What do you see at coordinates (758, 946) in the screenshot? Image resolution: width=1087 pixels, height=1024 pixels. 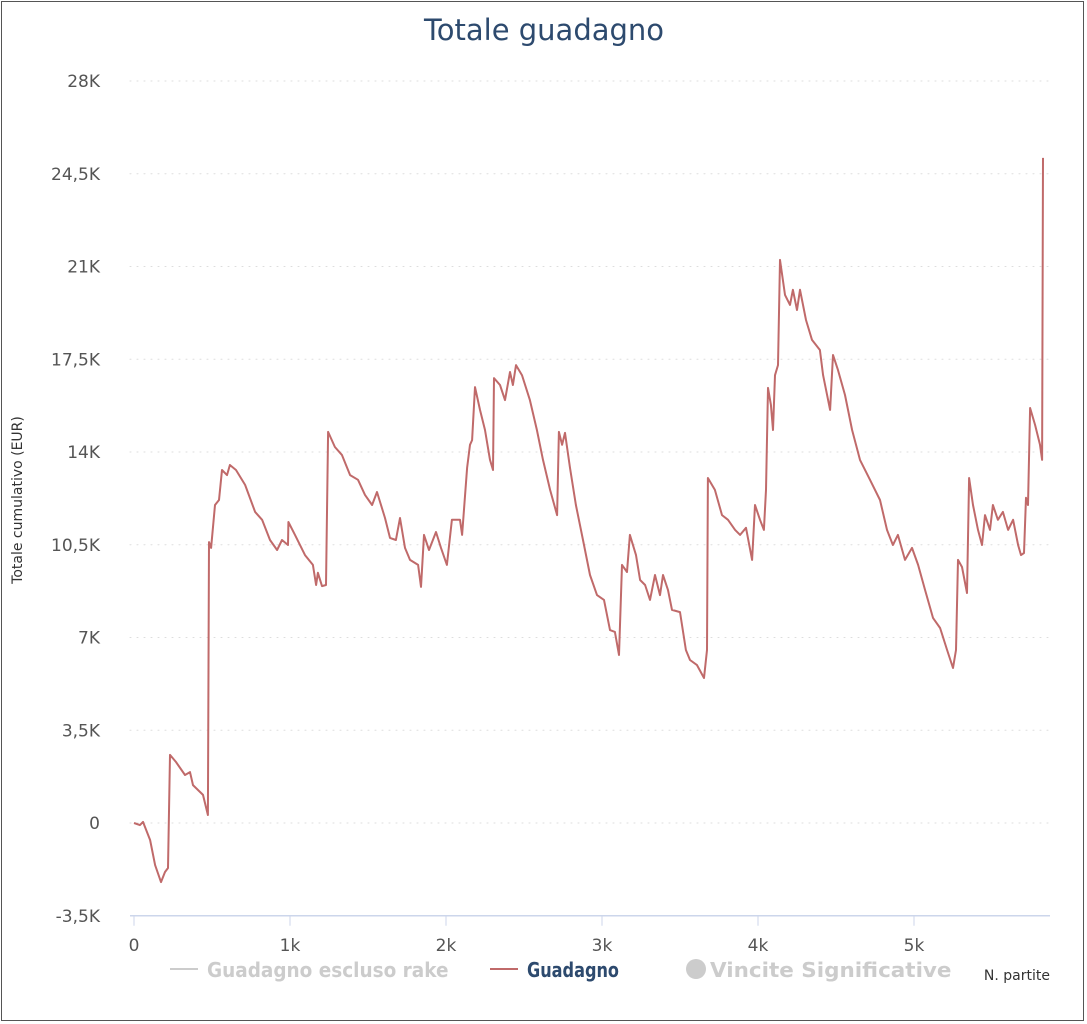 I see `x-tick-label: 4k` at bounding box center [758, 946].